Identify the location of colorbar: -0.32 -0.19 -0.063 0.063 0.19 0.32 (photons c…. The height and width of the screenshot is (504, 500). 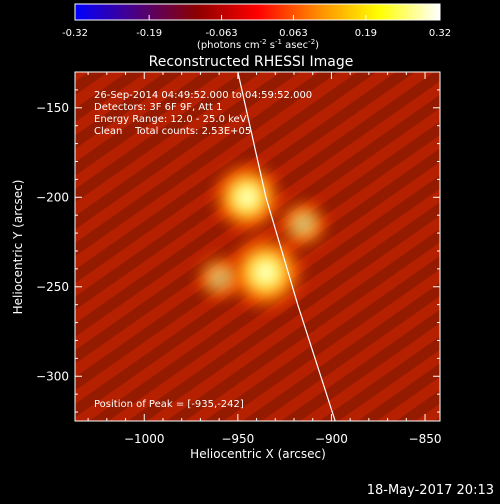
(256, 27).